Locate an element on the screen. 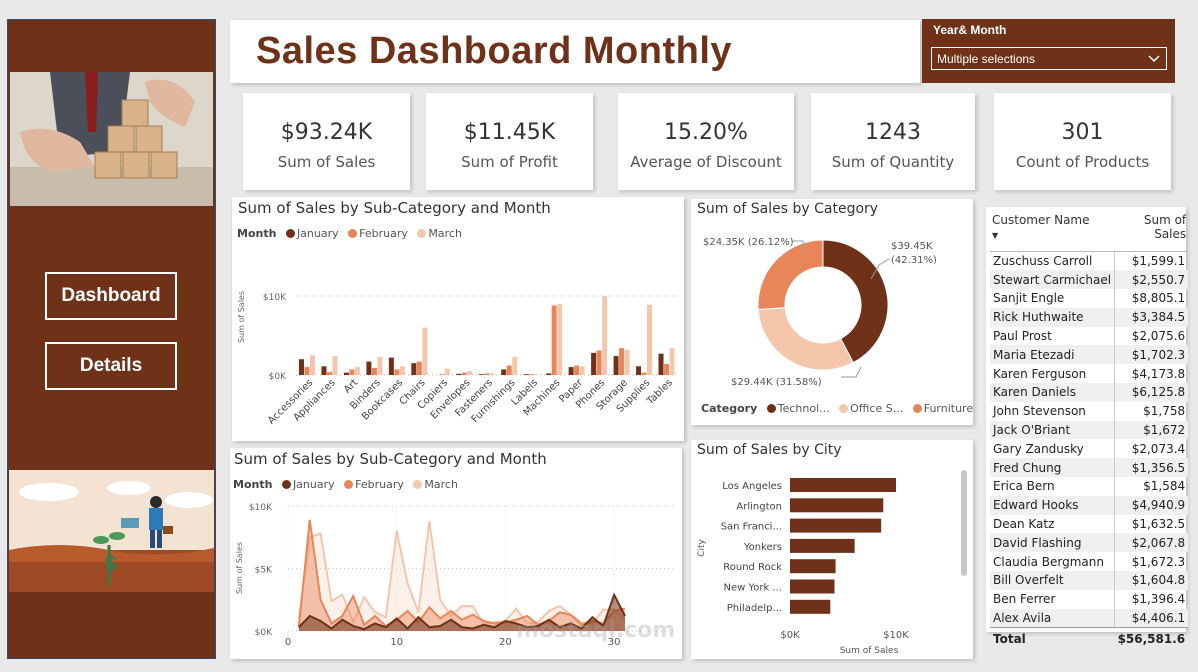 This screenshot has height=672, width=1198. customer-name-cell: Karen Ferguson is located at coordinates (1040, 373).